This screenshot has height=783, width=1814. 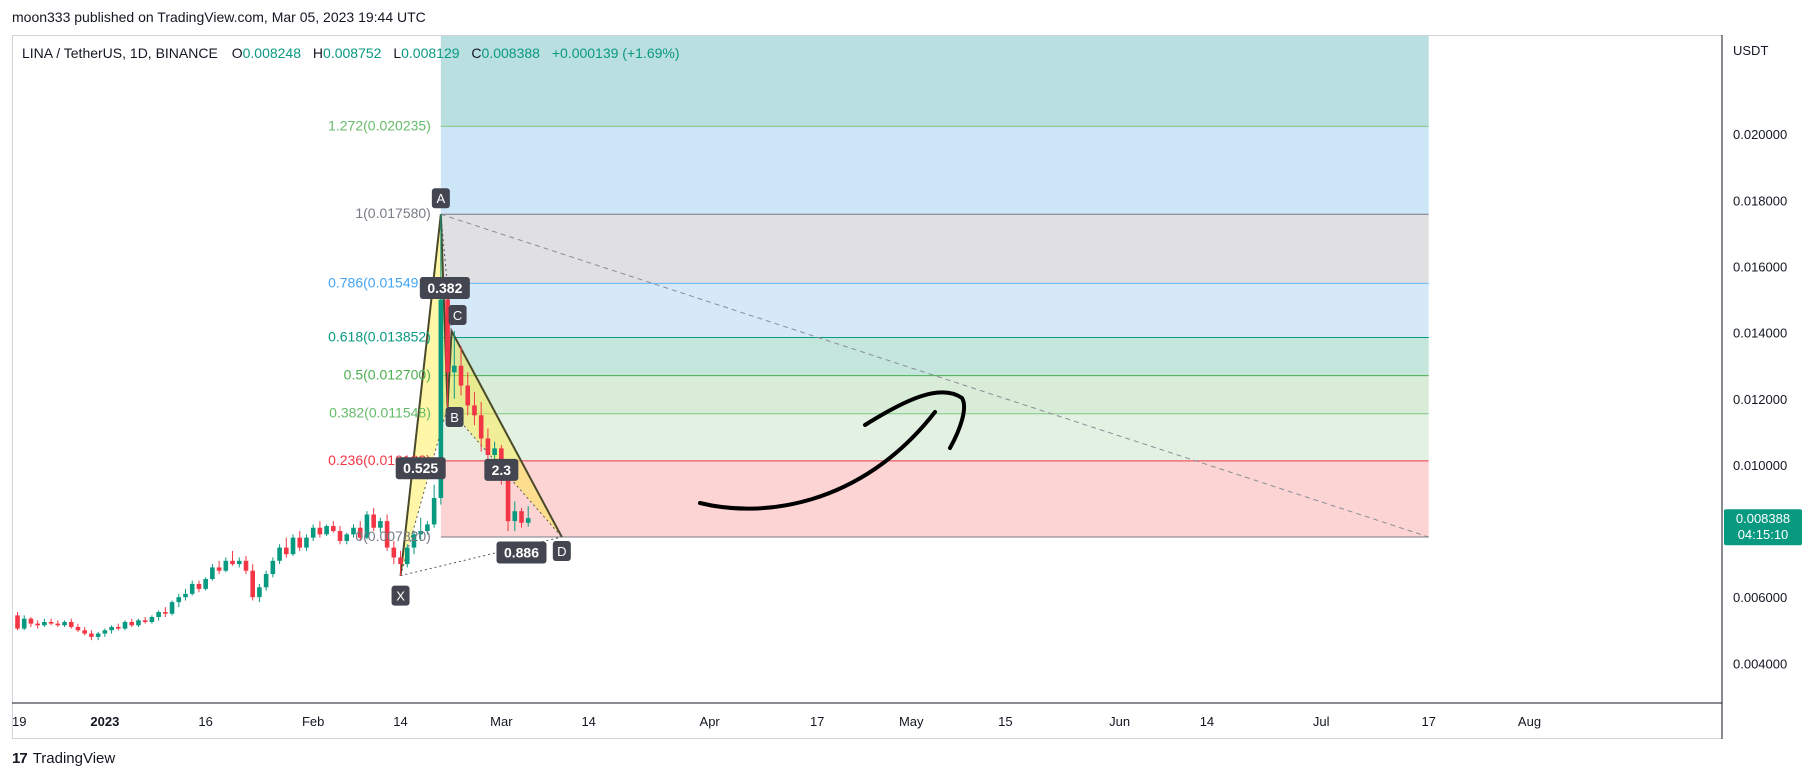 I want to click on pattern-point-x: X, so click(x=400, y=595).